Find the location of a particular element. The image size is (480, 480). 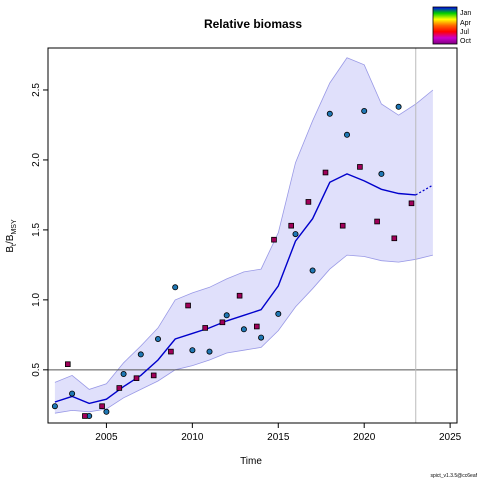

y-tick-label: 2.5 is located at coordinates (36, 90).